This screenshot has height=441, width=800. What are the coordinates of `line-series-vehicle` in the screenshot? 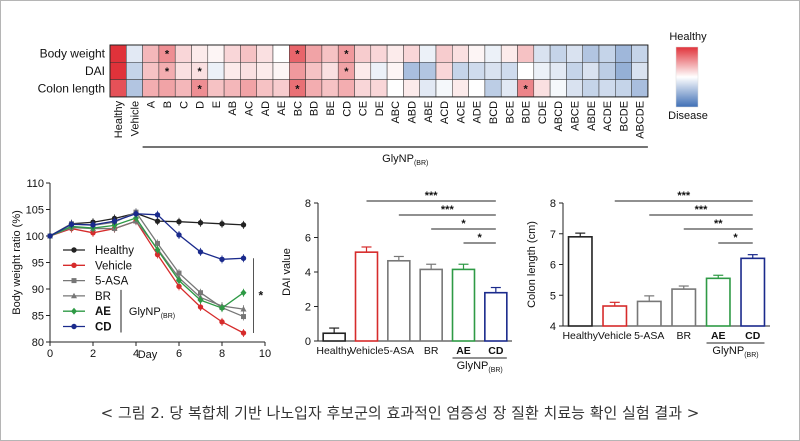 It's located at (146, 277).